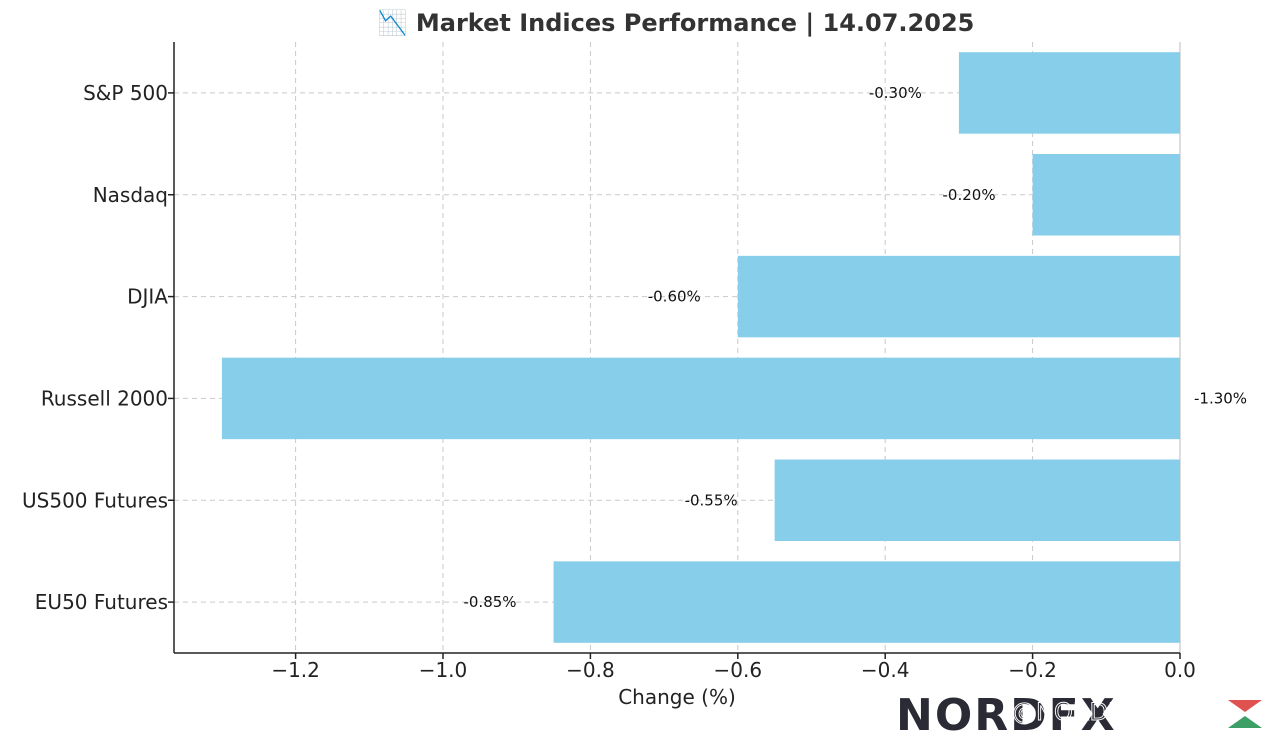  Describe the element at coordinates (1220, 398) in the screenshot. I see `data-label: -1.30%` at that location.